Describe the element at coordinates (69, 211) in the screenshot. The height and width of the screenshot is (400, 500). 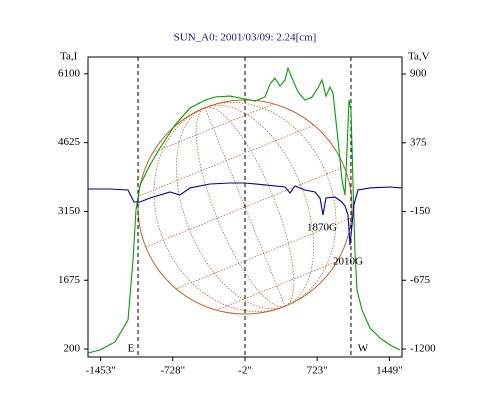
I see `y-tick-label: 3150` at that location.